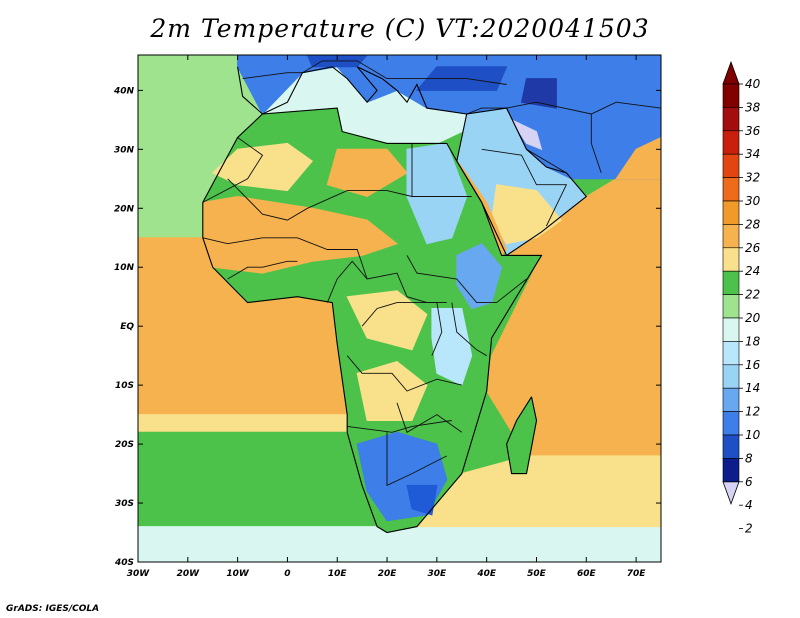 The width and height of the screenshot is (800, 618). What do you see at coordinates (124, 445) in the screenshot?
I see `lat-tick-label: 20S` at bounding box center [124, 445].